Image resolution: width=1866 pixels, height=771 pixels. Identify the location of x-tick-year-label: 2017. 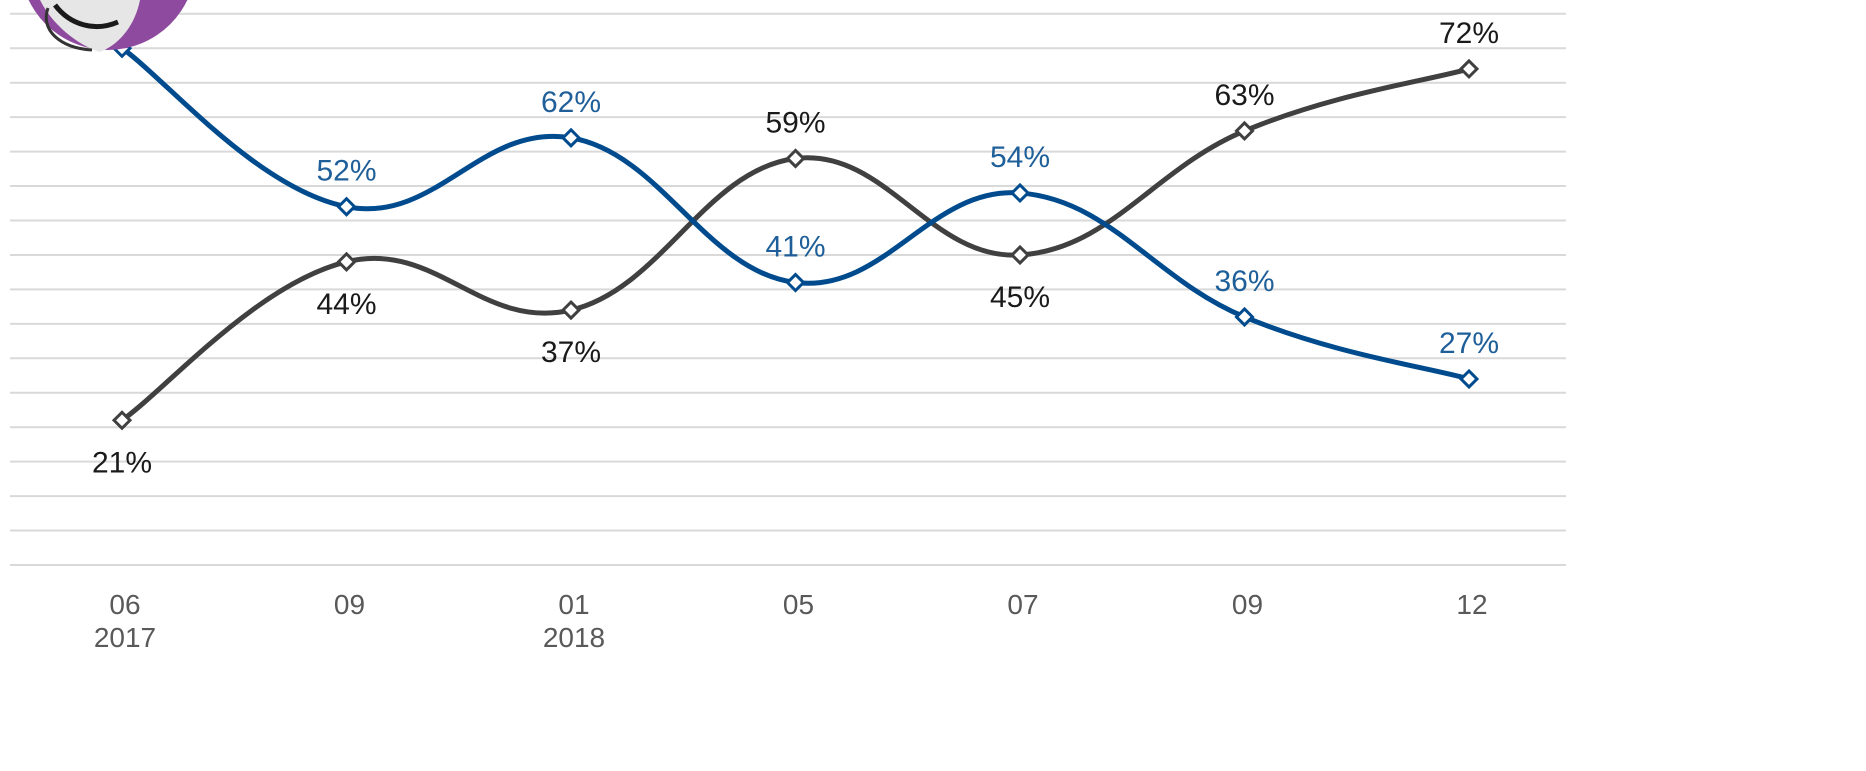
(125, 637).